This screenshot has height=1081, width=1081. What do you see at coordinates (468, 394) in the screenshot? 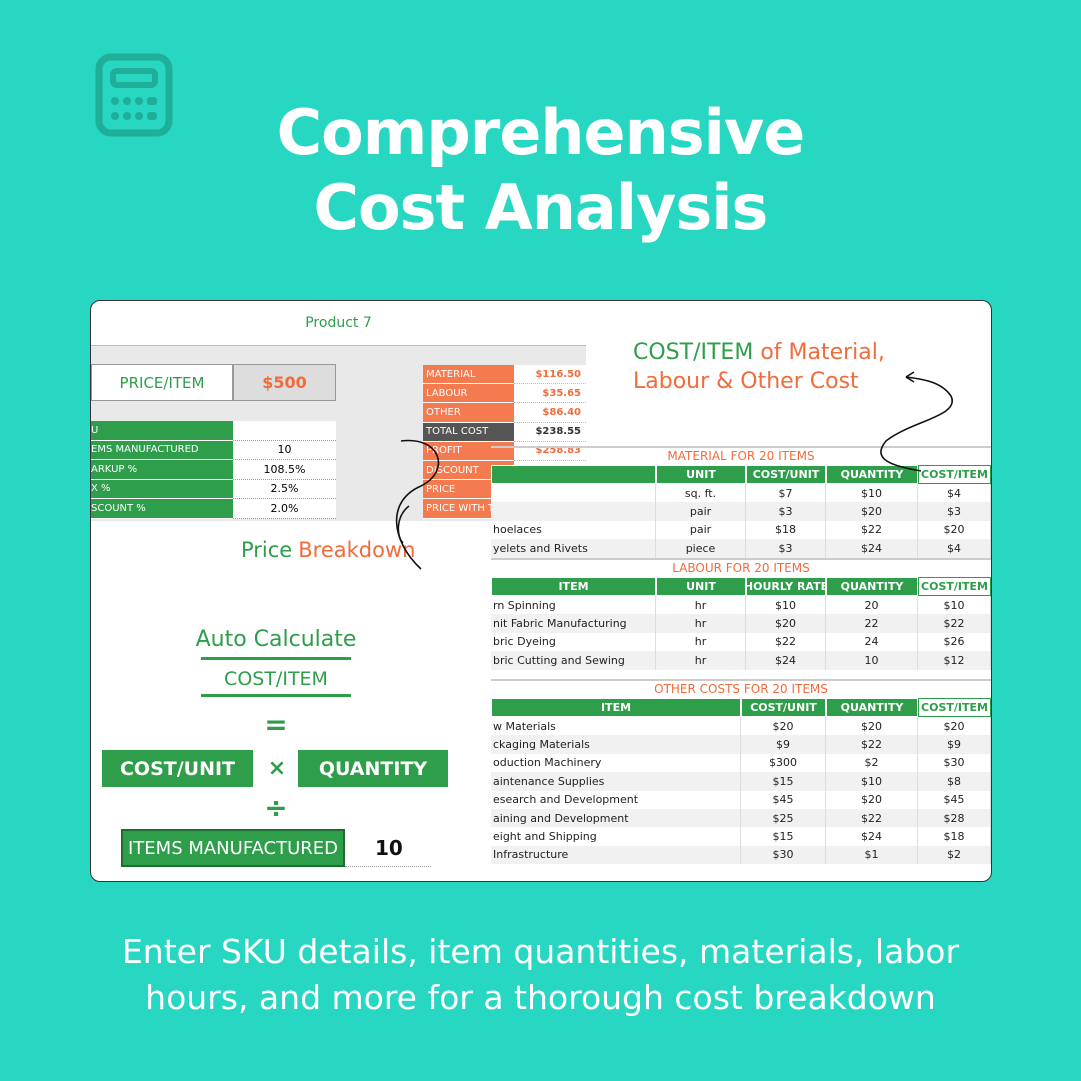
I see `summary-label: LABOUR` at bounding box center [468, 394].